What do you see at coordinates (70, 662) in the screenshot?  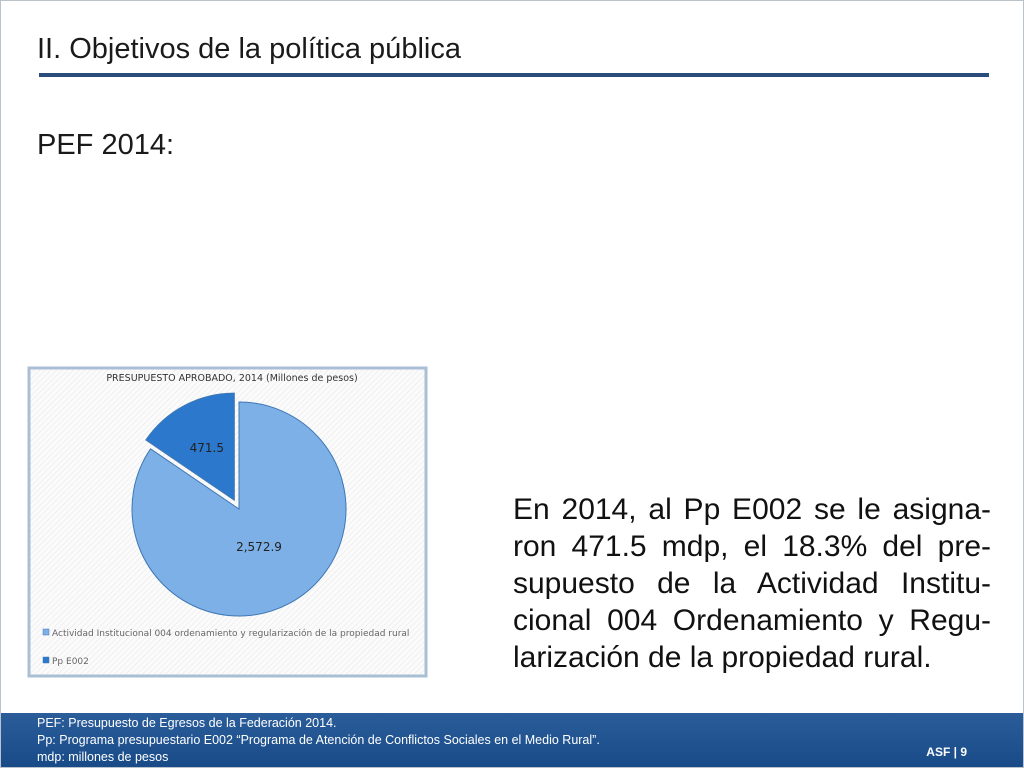 I see `legend-label: Pp E002` at bounding box center [70, 662].